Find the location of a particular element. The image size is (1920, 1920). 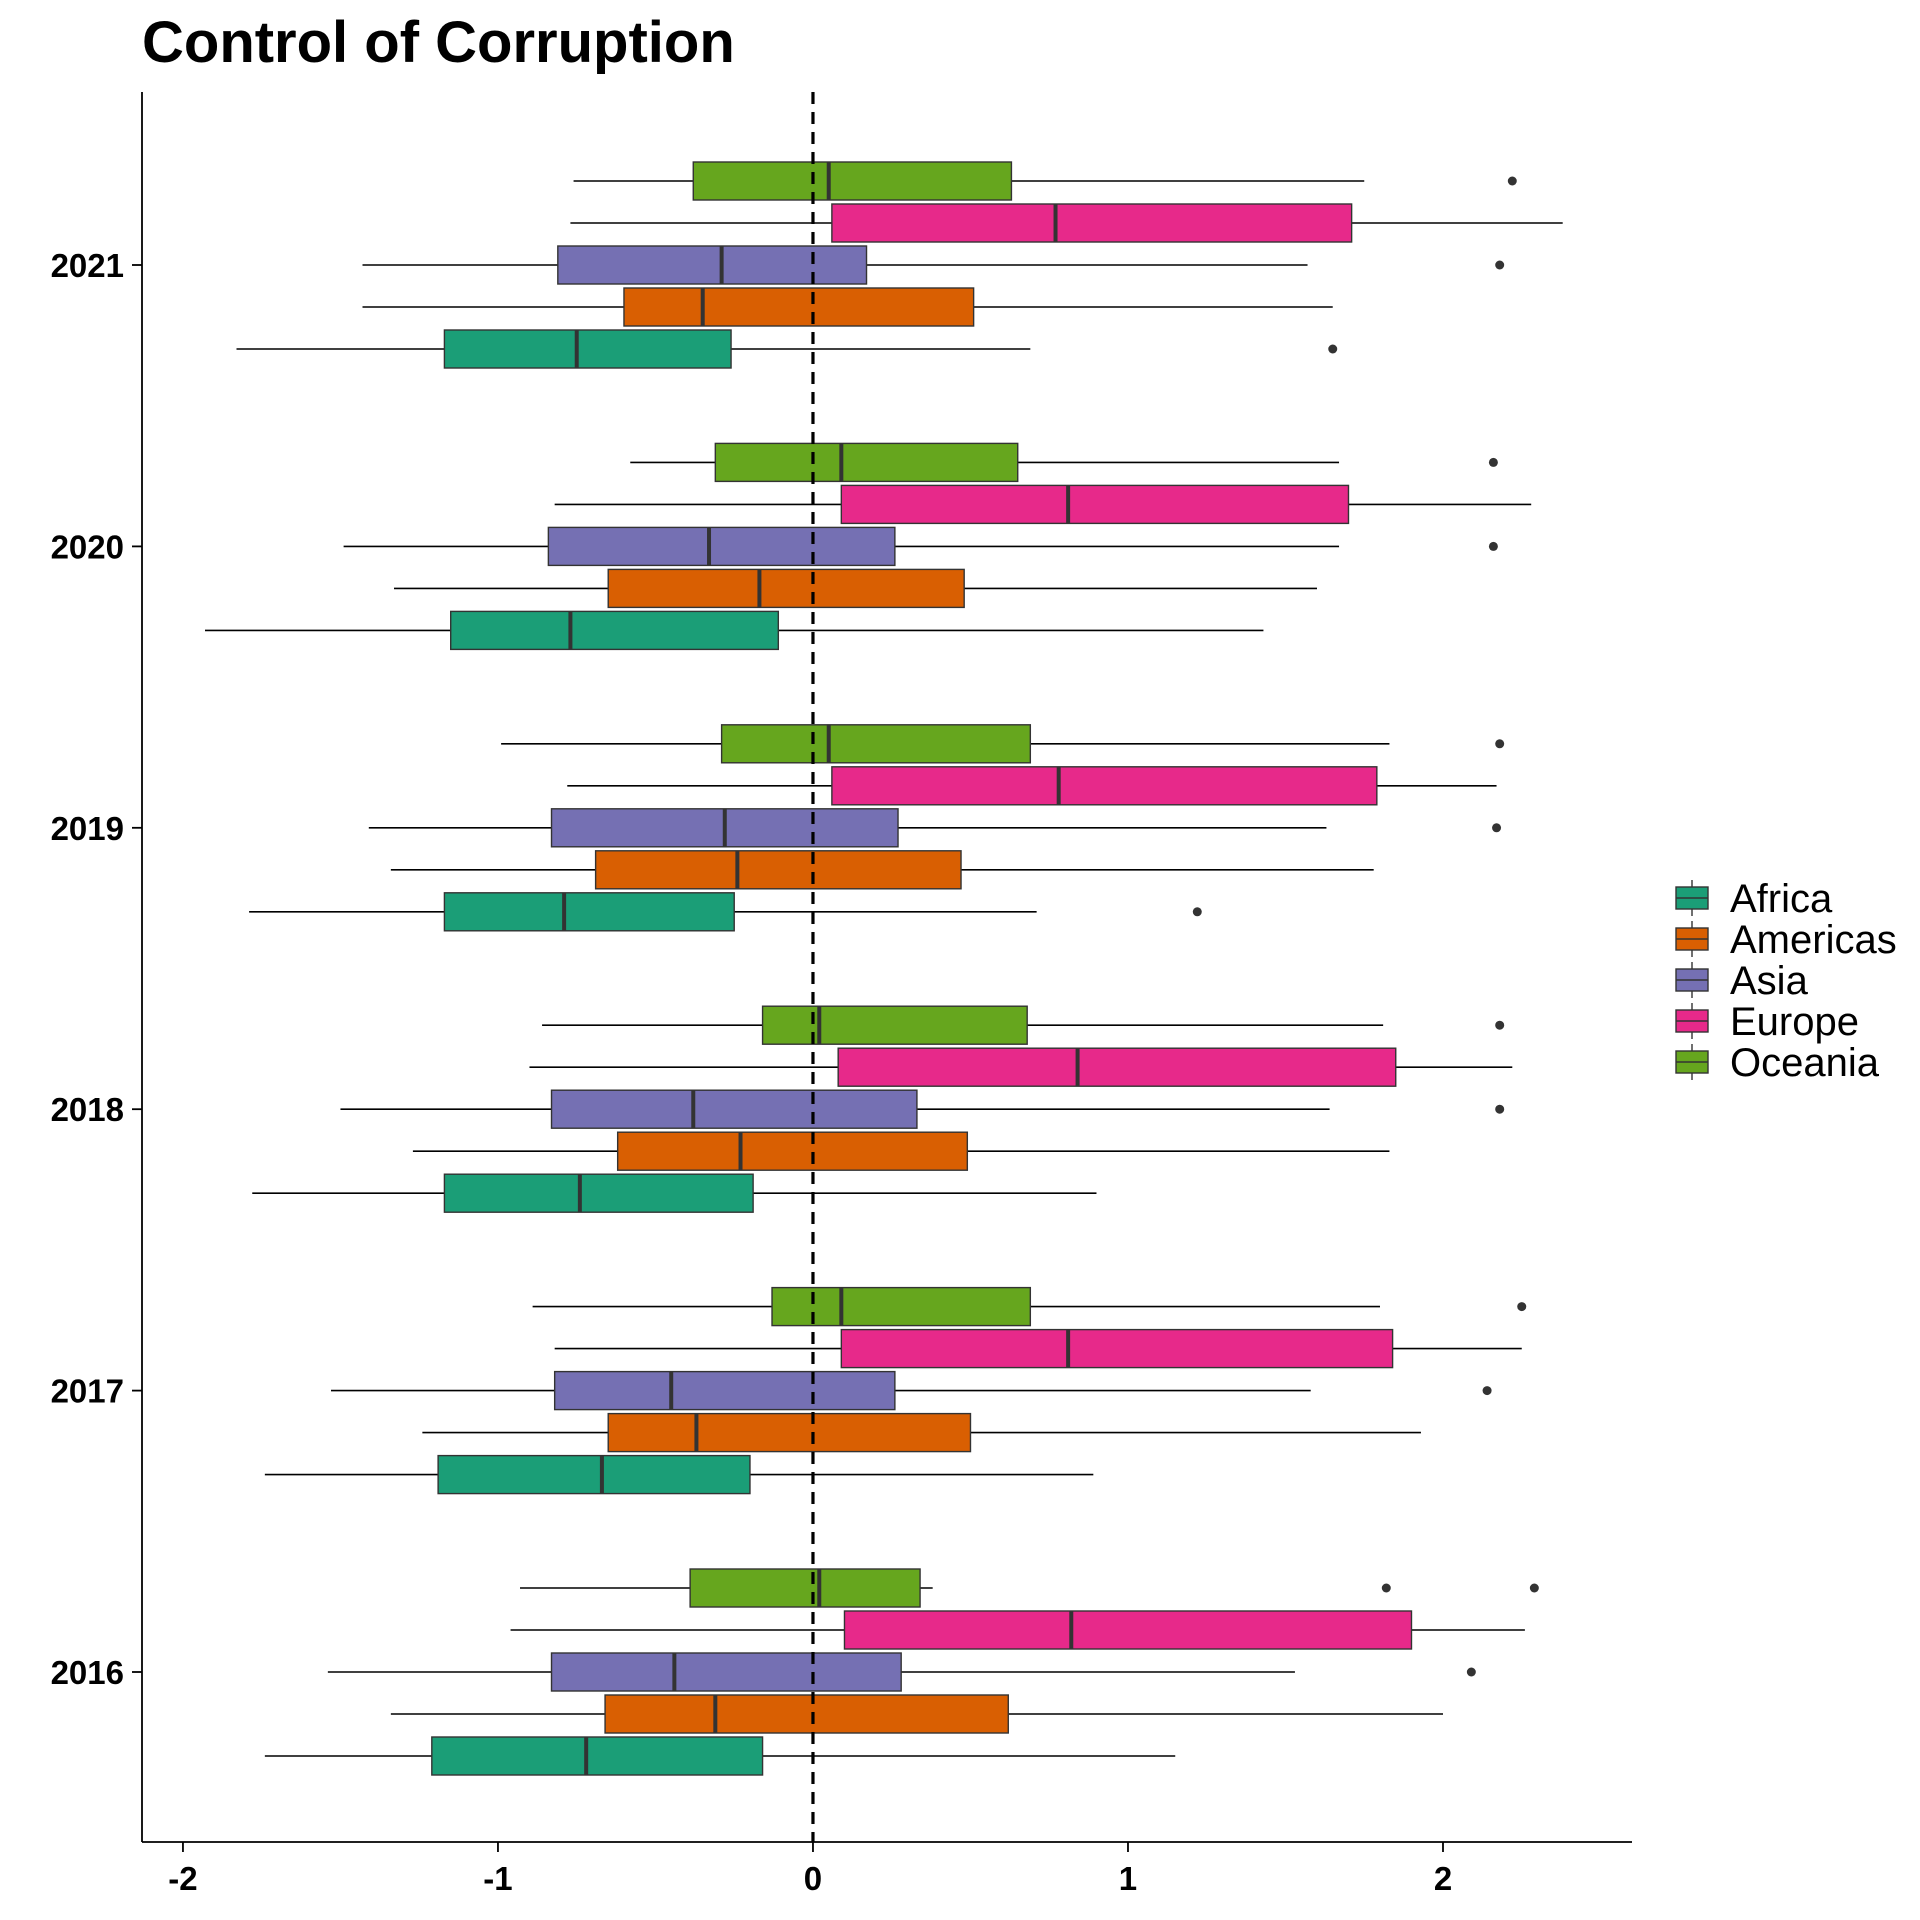

box-group-americas-2019 is located at coordinates (882, 870).